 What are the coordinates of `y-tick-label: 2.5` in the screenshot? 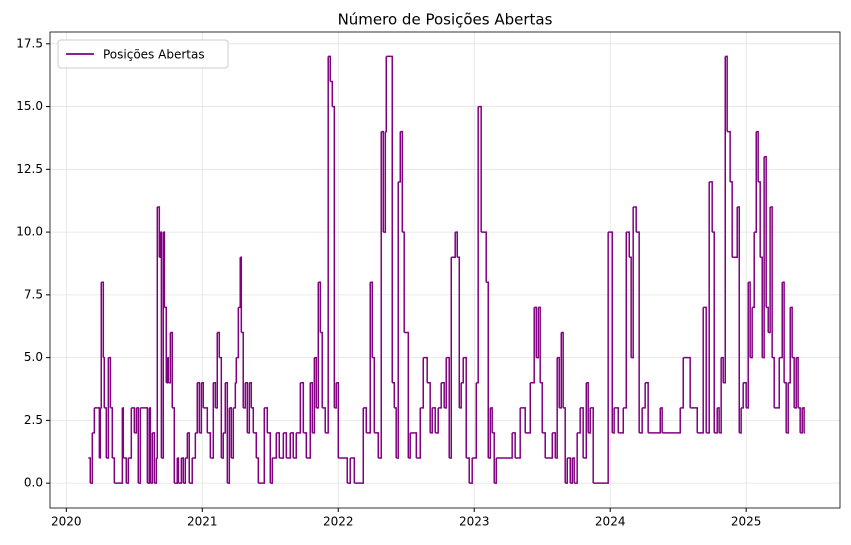 It's located at (33, 420).